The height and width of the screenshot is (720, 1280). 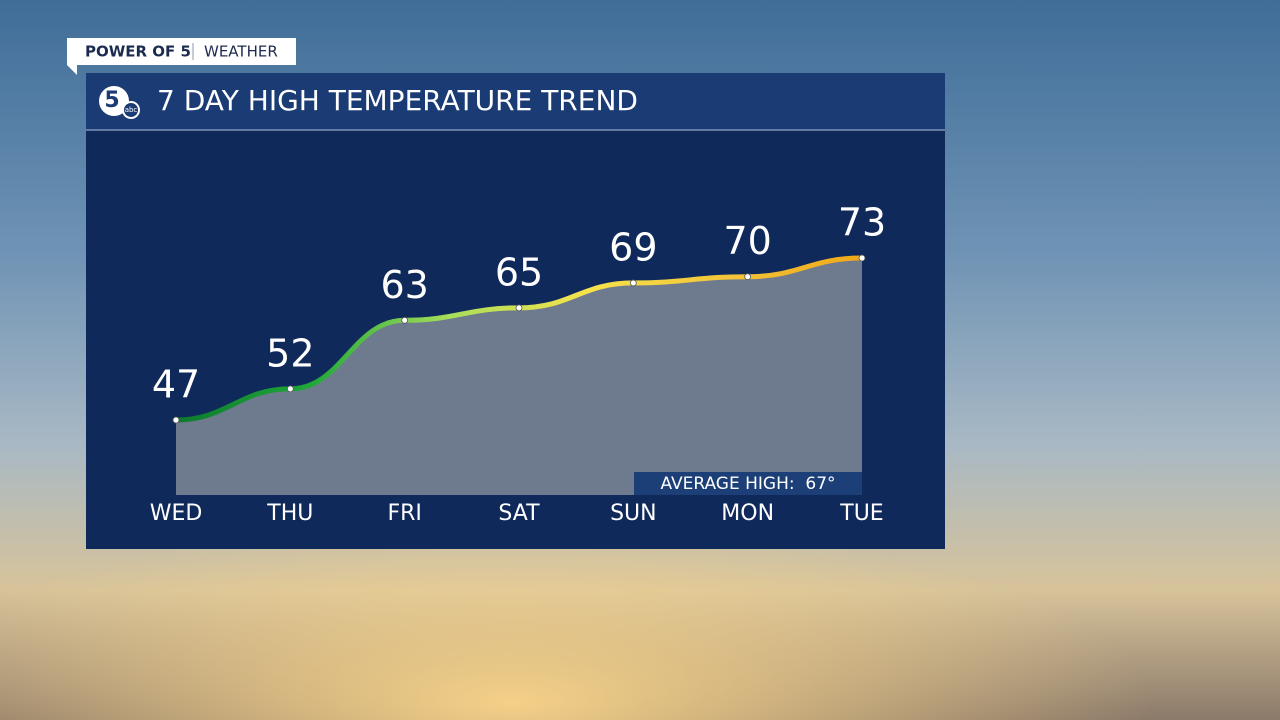 What do you see at coordinates (176, 513) in the screenshot?
I see `day-label: WED` at bounding box center [176, 513].